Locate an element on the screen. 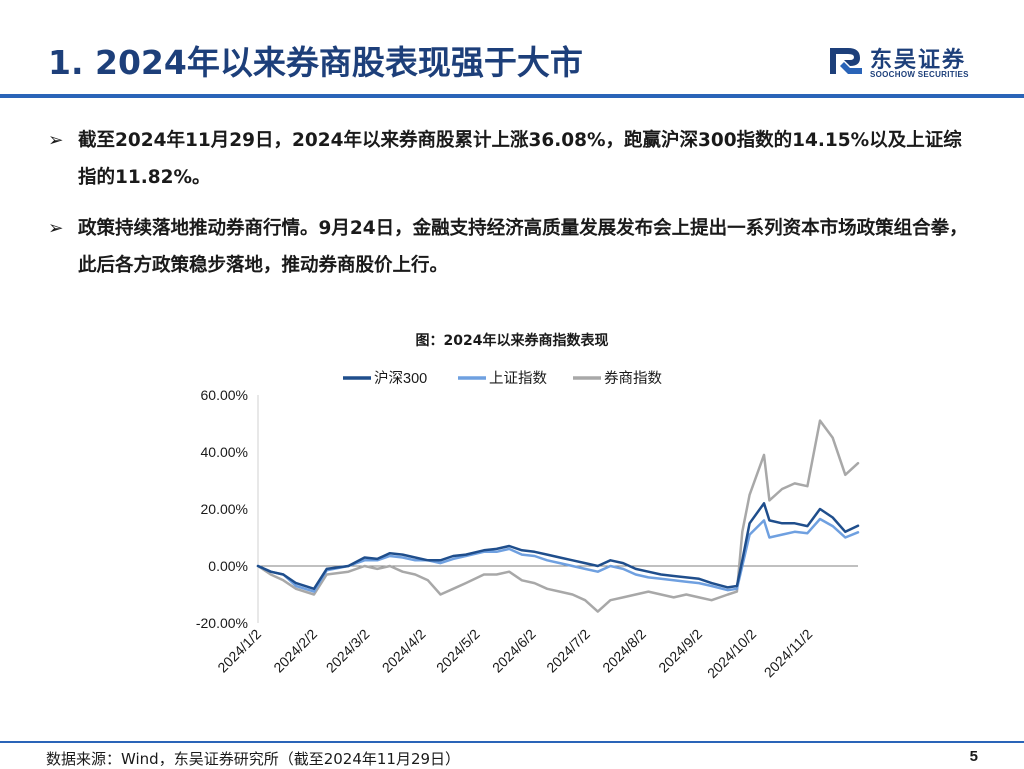 The width and height of the screenshot is (1024, 769). x-tick-label: 2024/7/2 is located at coordinates (568, 651).